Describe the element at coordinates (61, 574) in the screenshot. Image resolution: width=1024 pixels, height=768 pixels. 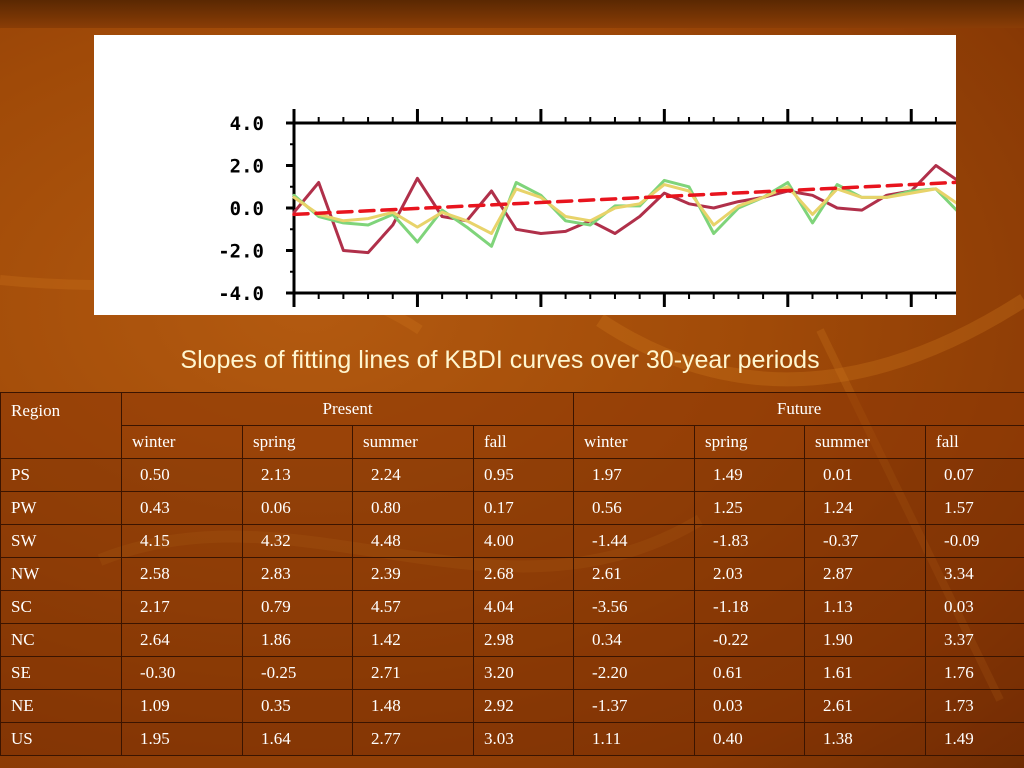
I see `region-cell: NW` at that location.